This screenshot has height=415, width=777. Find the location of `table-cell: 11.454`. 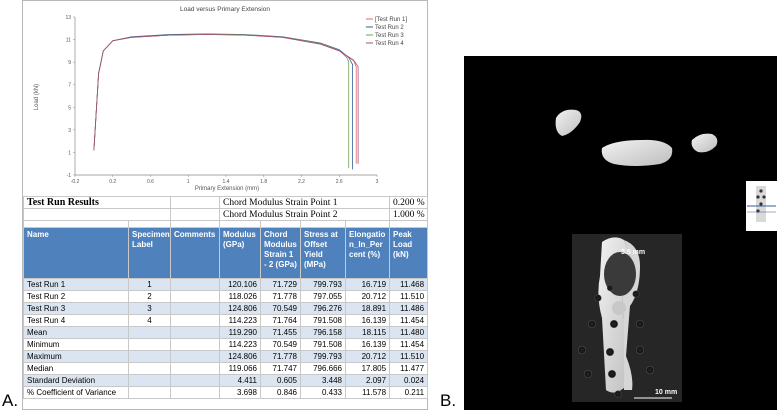

table-cell: 11.454 is located at coordinates (409, 344).